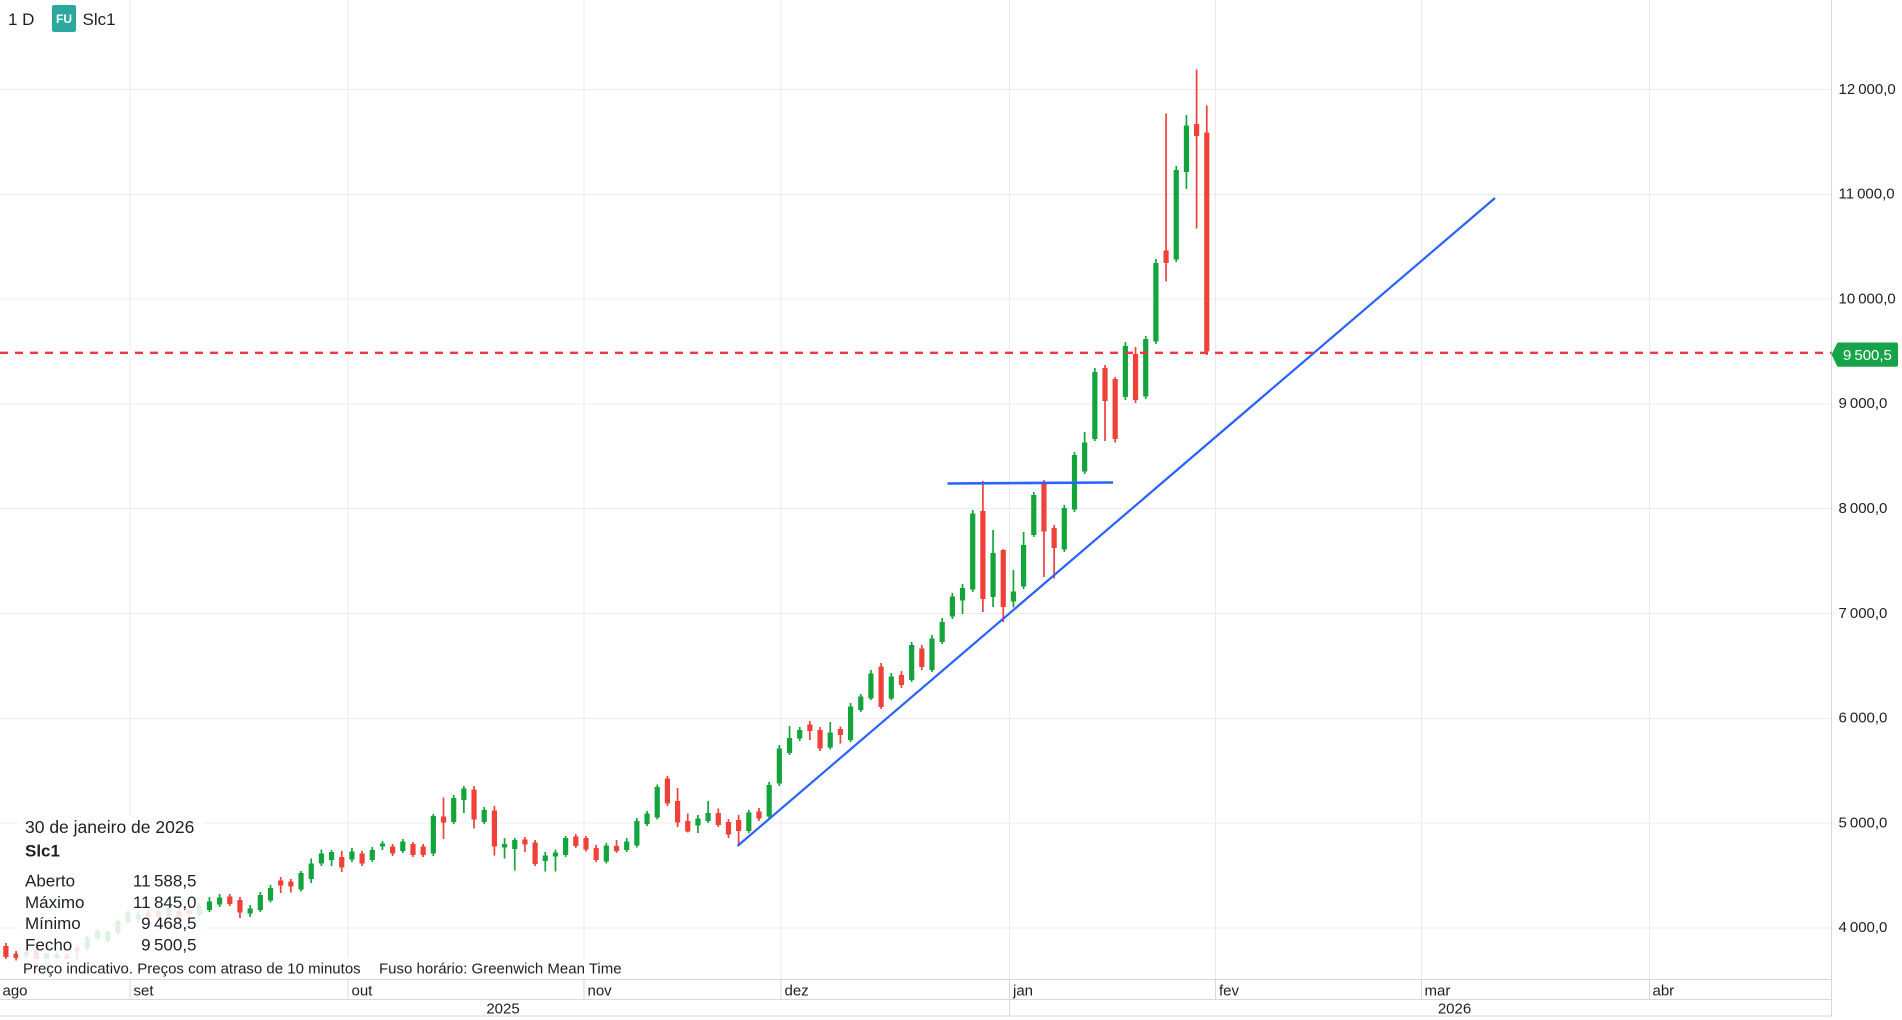  I want to click on svg-text: 1 D, so click(21, 19).